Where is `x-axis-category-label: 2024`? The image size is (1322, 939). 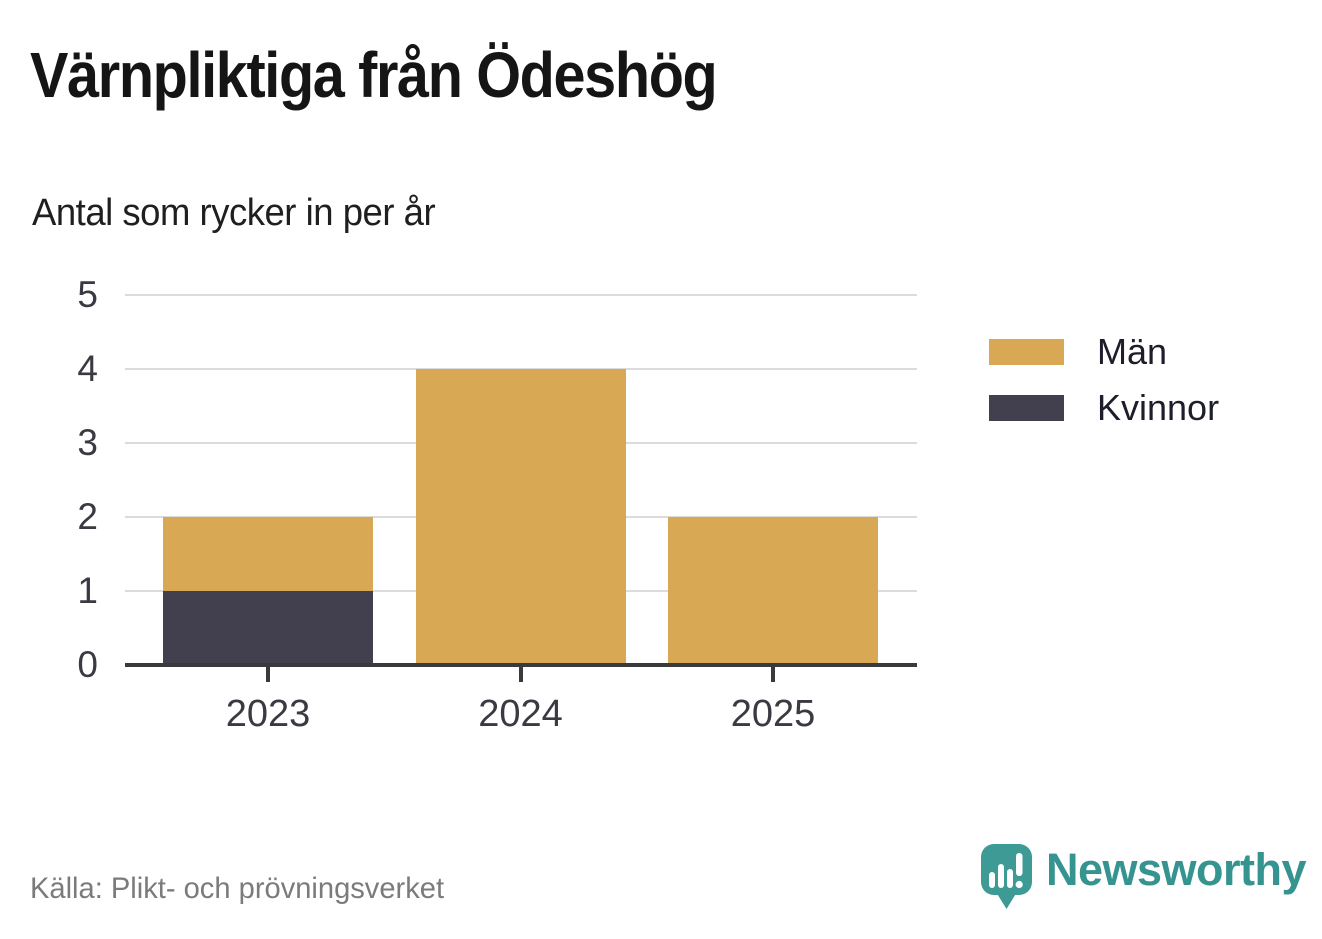
x-axis-category-label: 2024 is located at coordinates (520, 714).